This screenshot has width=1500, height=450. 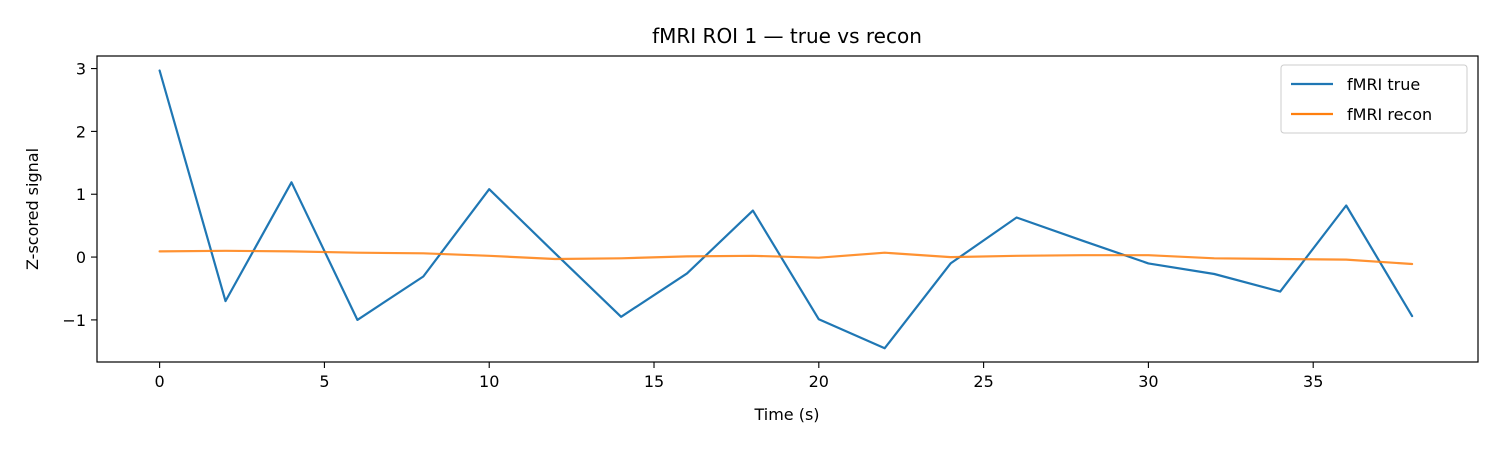 I want to click on x-tick-label: 0, so click(x=160, y=381).